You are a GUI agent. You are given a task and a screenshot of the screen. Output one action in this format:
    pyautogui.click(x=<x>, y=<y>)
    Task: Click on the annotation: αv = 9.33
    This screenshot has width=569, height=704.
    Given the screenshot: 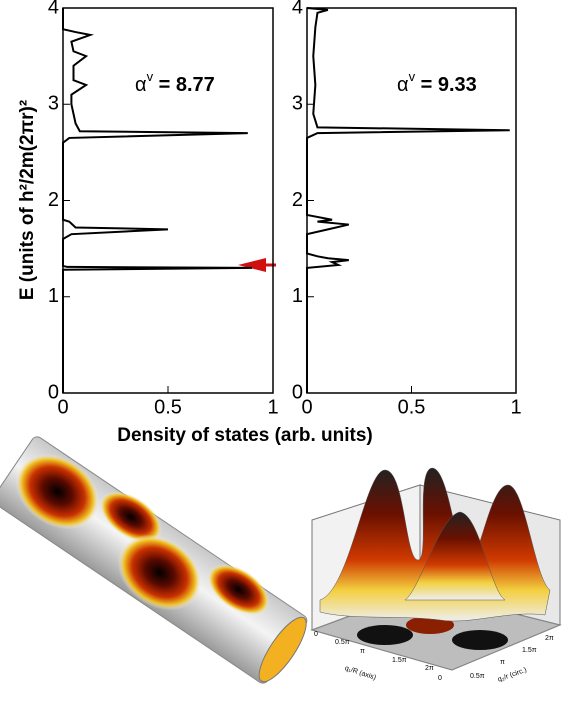 What is the action you would take?
    pyautogui.click(x=437, y=82)
    